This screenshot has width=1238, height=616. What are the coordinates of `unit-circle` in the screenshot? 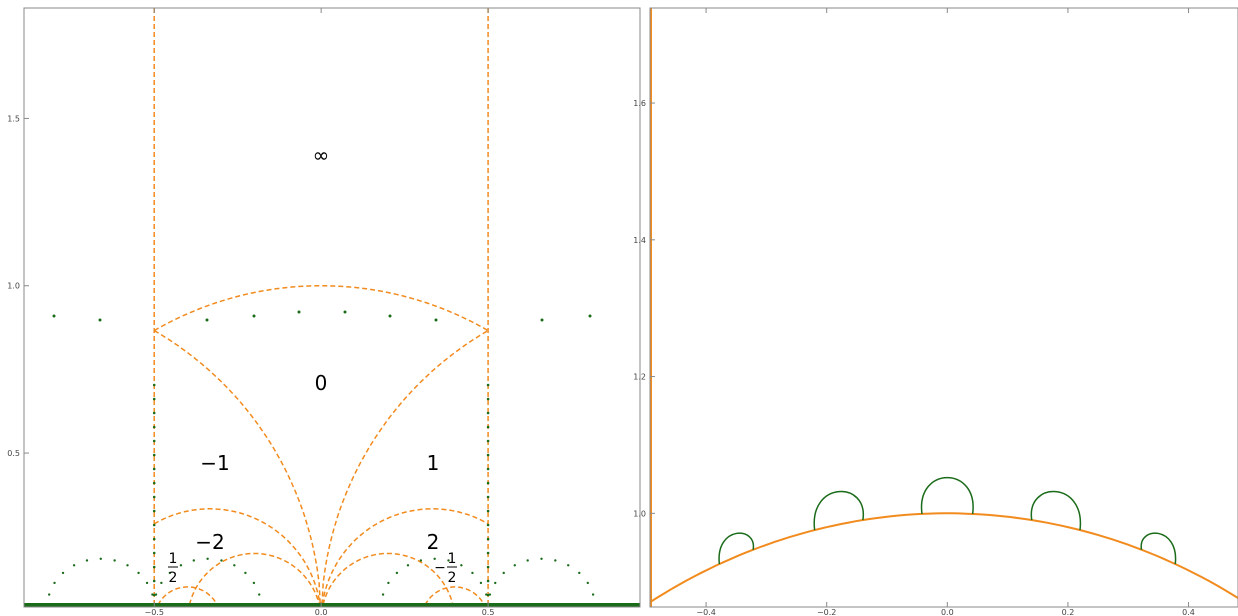 It's located at (944, 558).